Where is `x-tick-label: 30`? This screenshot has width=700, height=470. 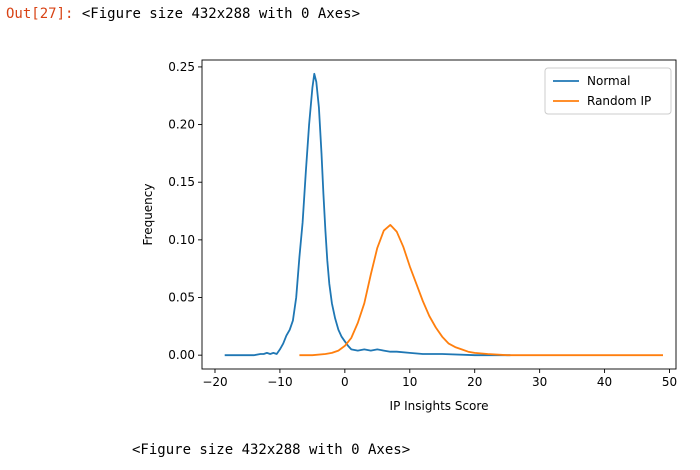 x-tick-label: 30 is located at coordinates (539, 382).